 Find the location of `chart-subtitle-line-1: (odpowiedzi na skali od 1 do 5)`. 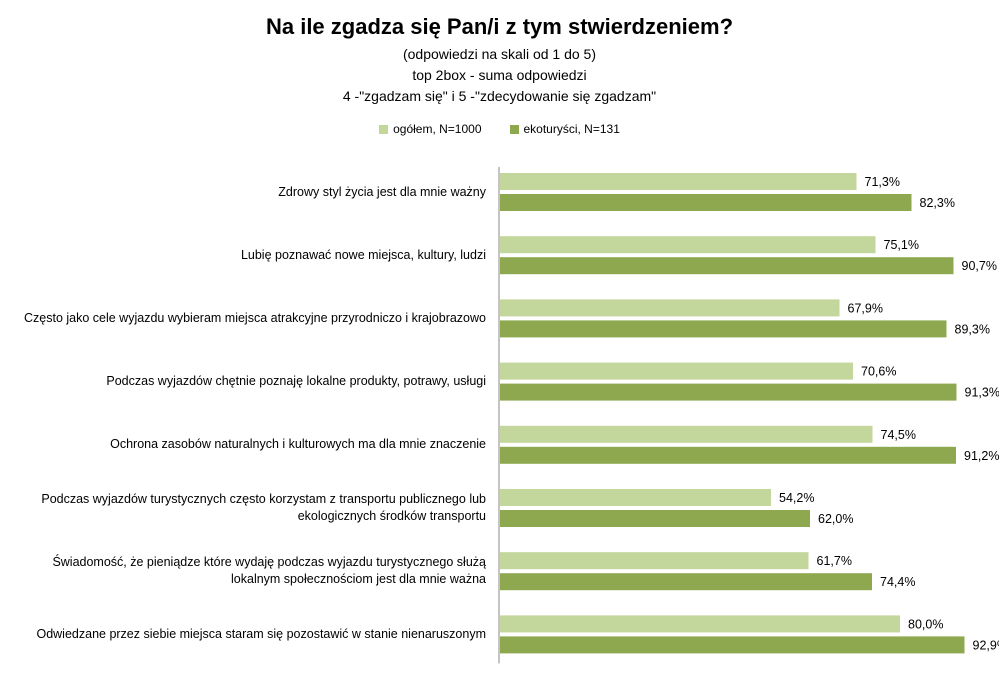

chart-subtitle-line-1: (odpowiedzi na skali od 1 do 5) is located at coordinates (499, 54).